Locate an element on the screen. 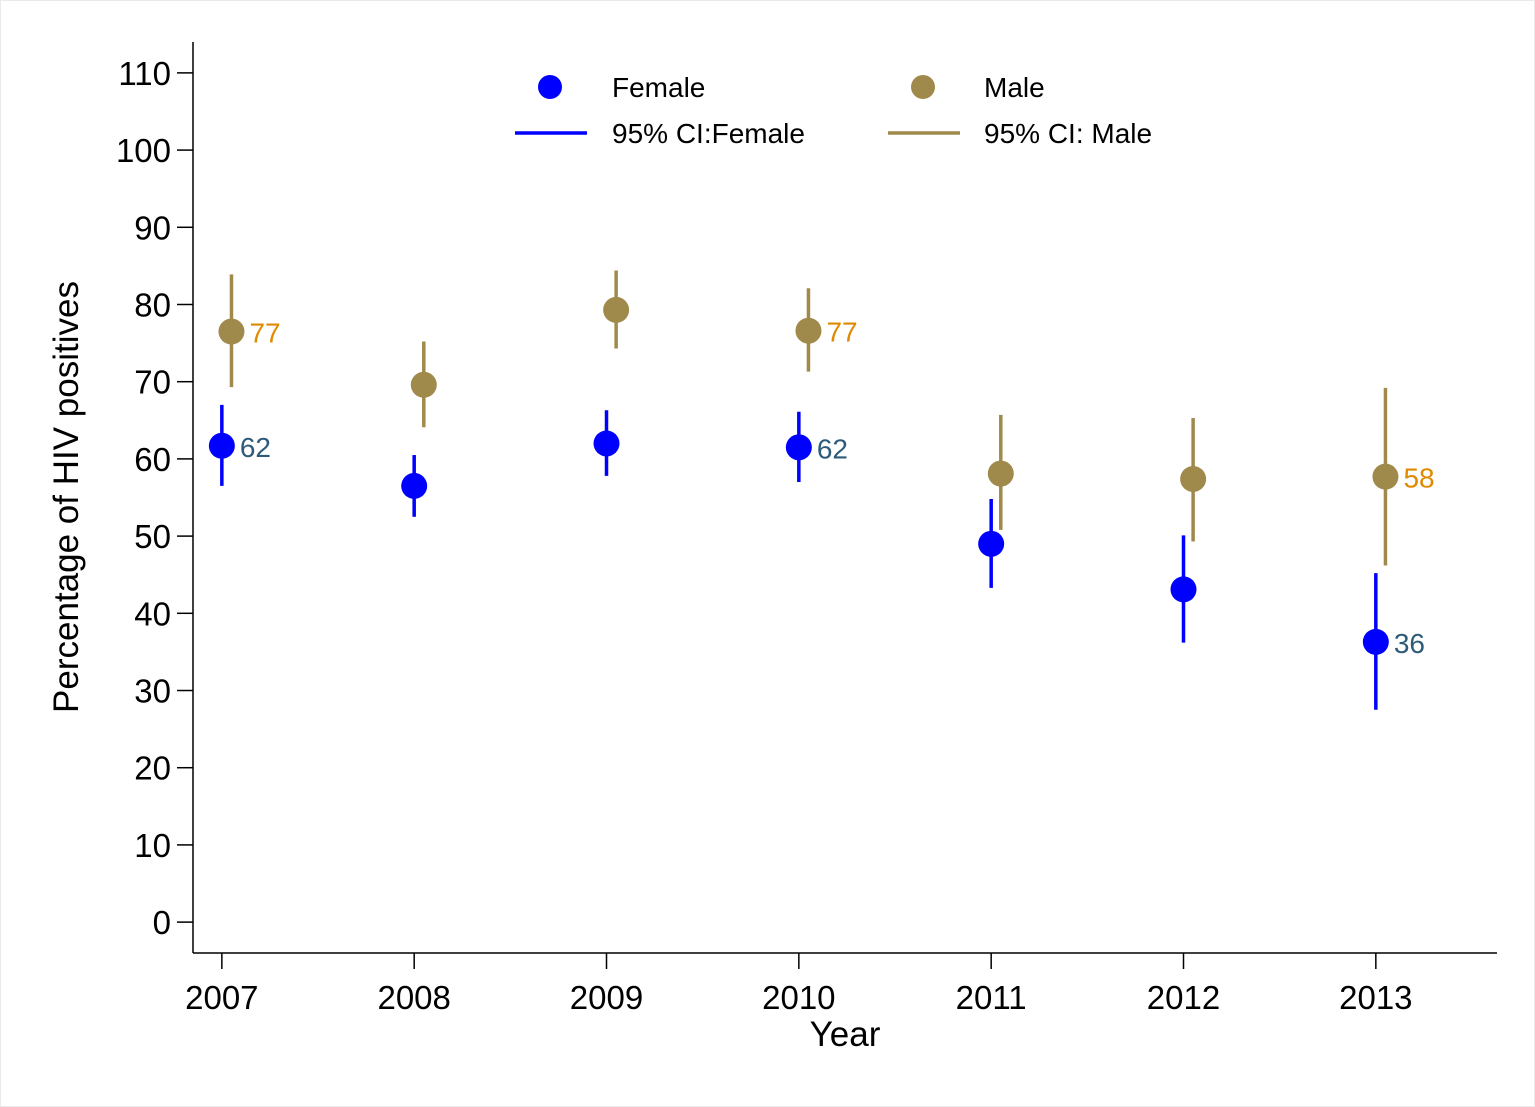 The image size is (1535, 1107). y-tick-label: 0 is located at coordinates (162, 922).